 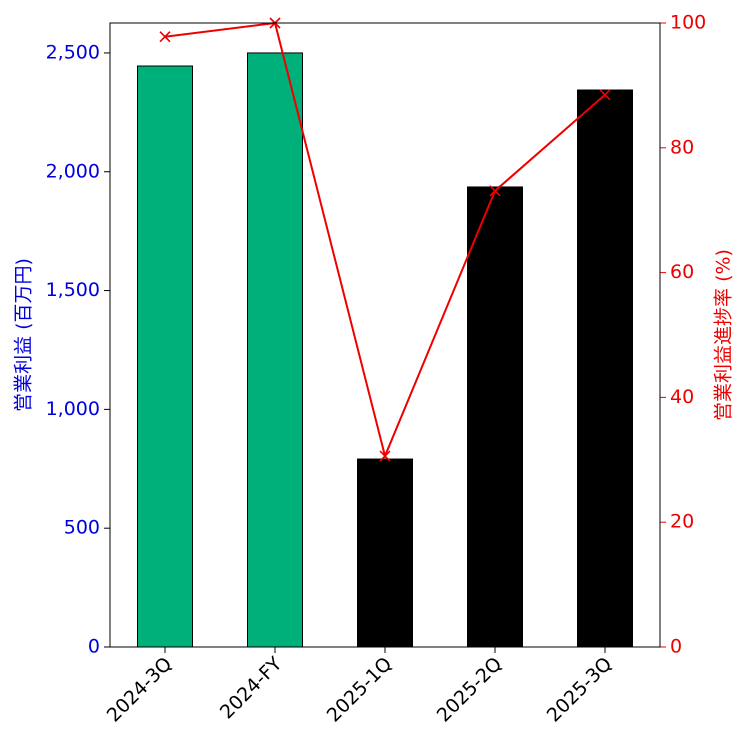 I want to click on y2-tick-label: 60, so click(x=682, y=272).